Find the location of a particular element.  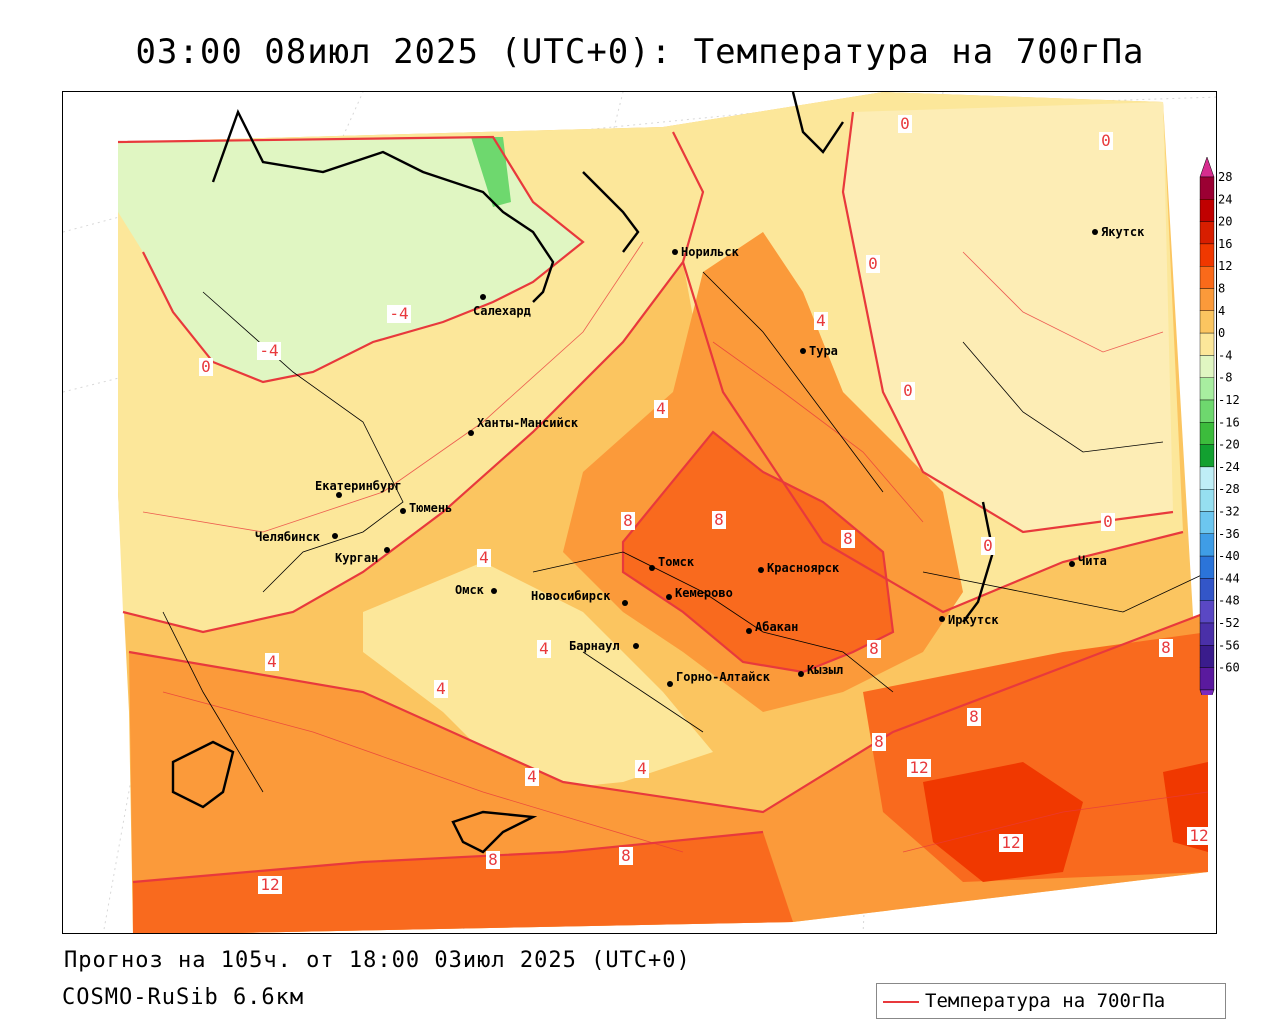

legend-line-swatch is located at coordinates (901, 1002).